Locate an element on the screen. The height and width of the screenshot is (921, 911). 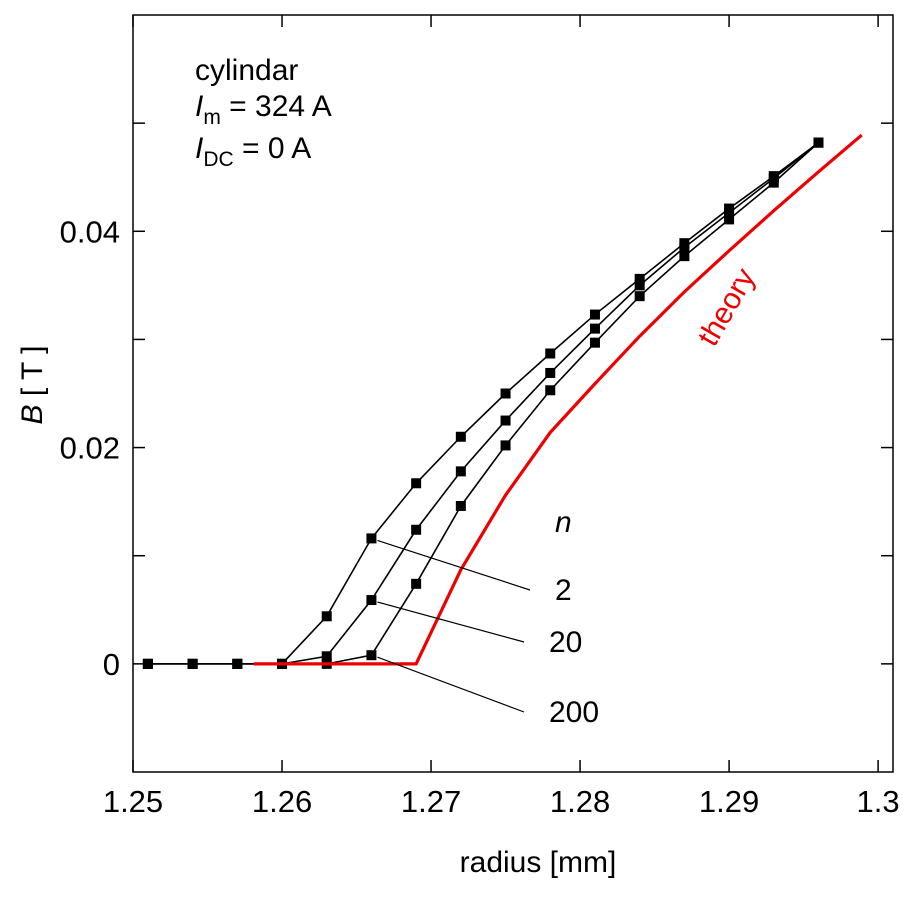
x-tick-label: 1.26 is located at coordinates (282, 801).